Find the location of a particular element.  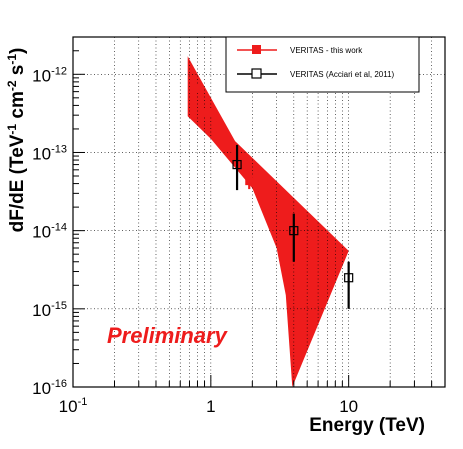

x-tick-label: 1 is located at coordinates (210, 406).